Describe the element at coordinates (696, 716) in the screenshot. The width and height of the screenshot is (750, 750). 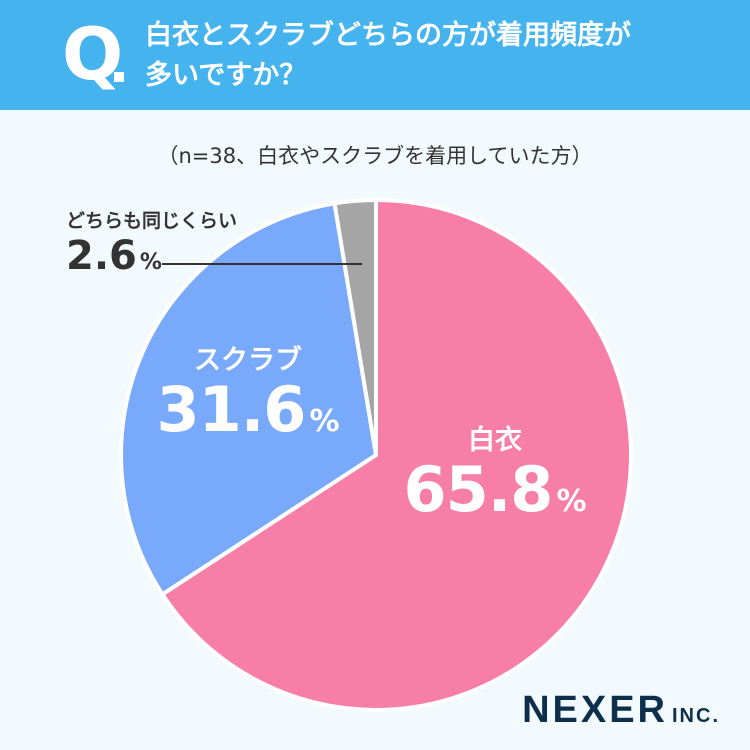
I see `logo-sub-text: INC.` at that location.